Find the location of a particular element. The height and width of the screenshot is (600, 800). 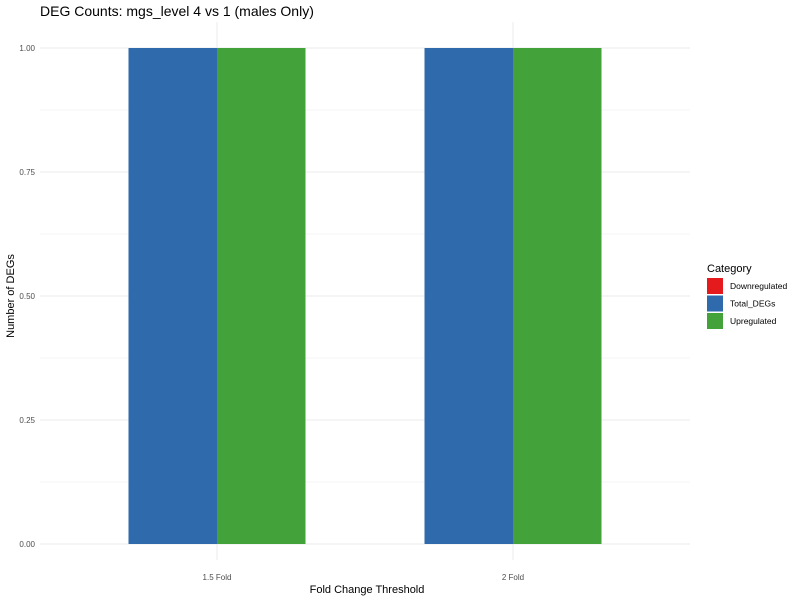

y-axis-title: Number of DEGs is located at coordinates (11, 296).